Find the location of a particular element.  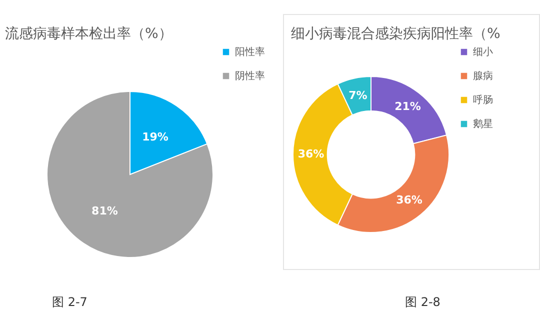

data-label: 81% is located at coordinates (105, 211).